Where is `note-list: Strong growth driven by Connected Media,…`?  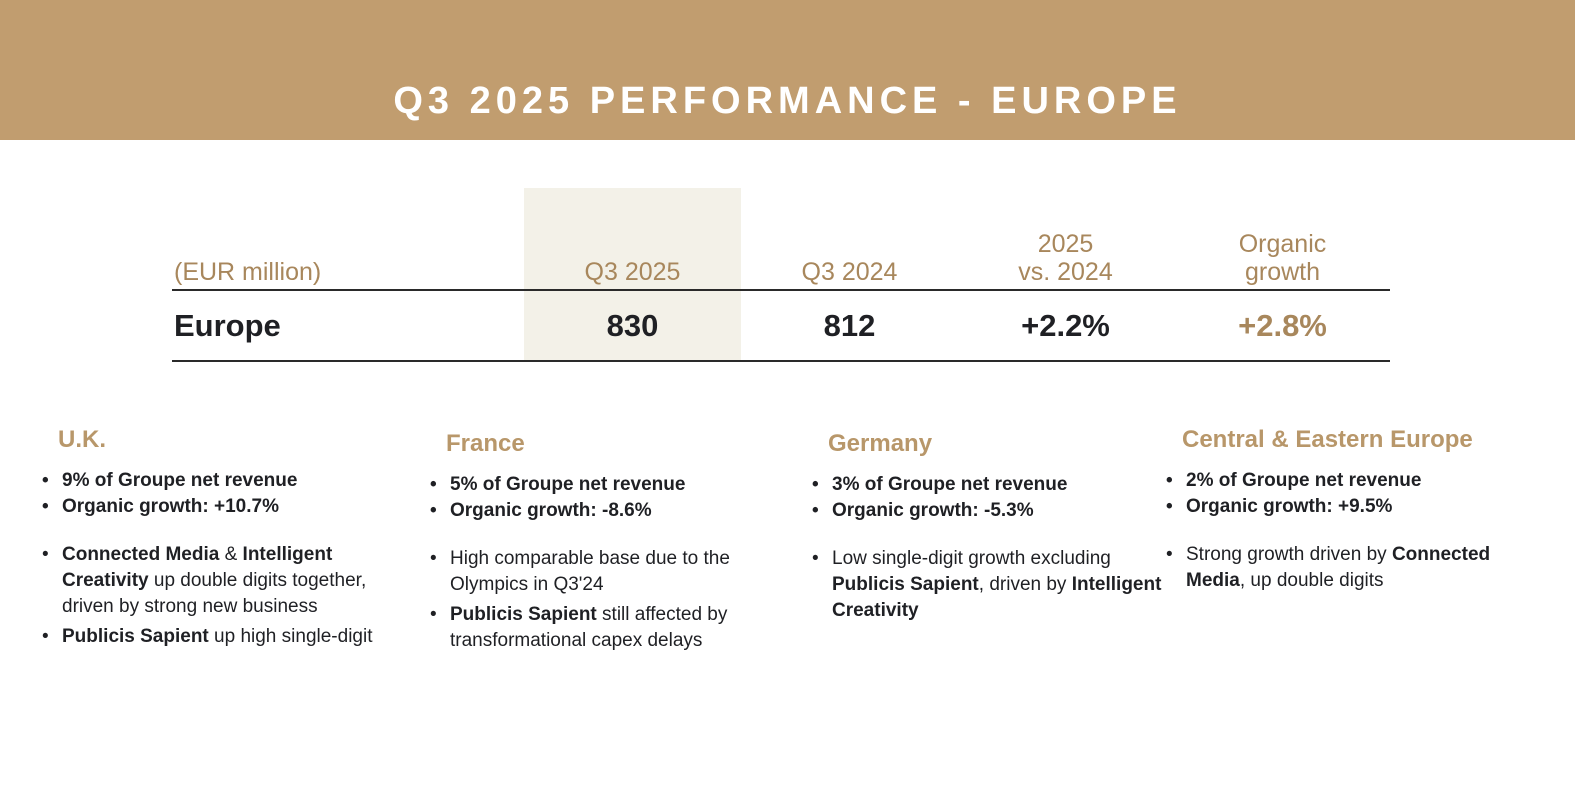
note-list: Strong growth driven by Connected Media,… is located at coordinates (1354, 568).